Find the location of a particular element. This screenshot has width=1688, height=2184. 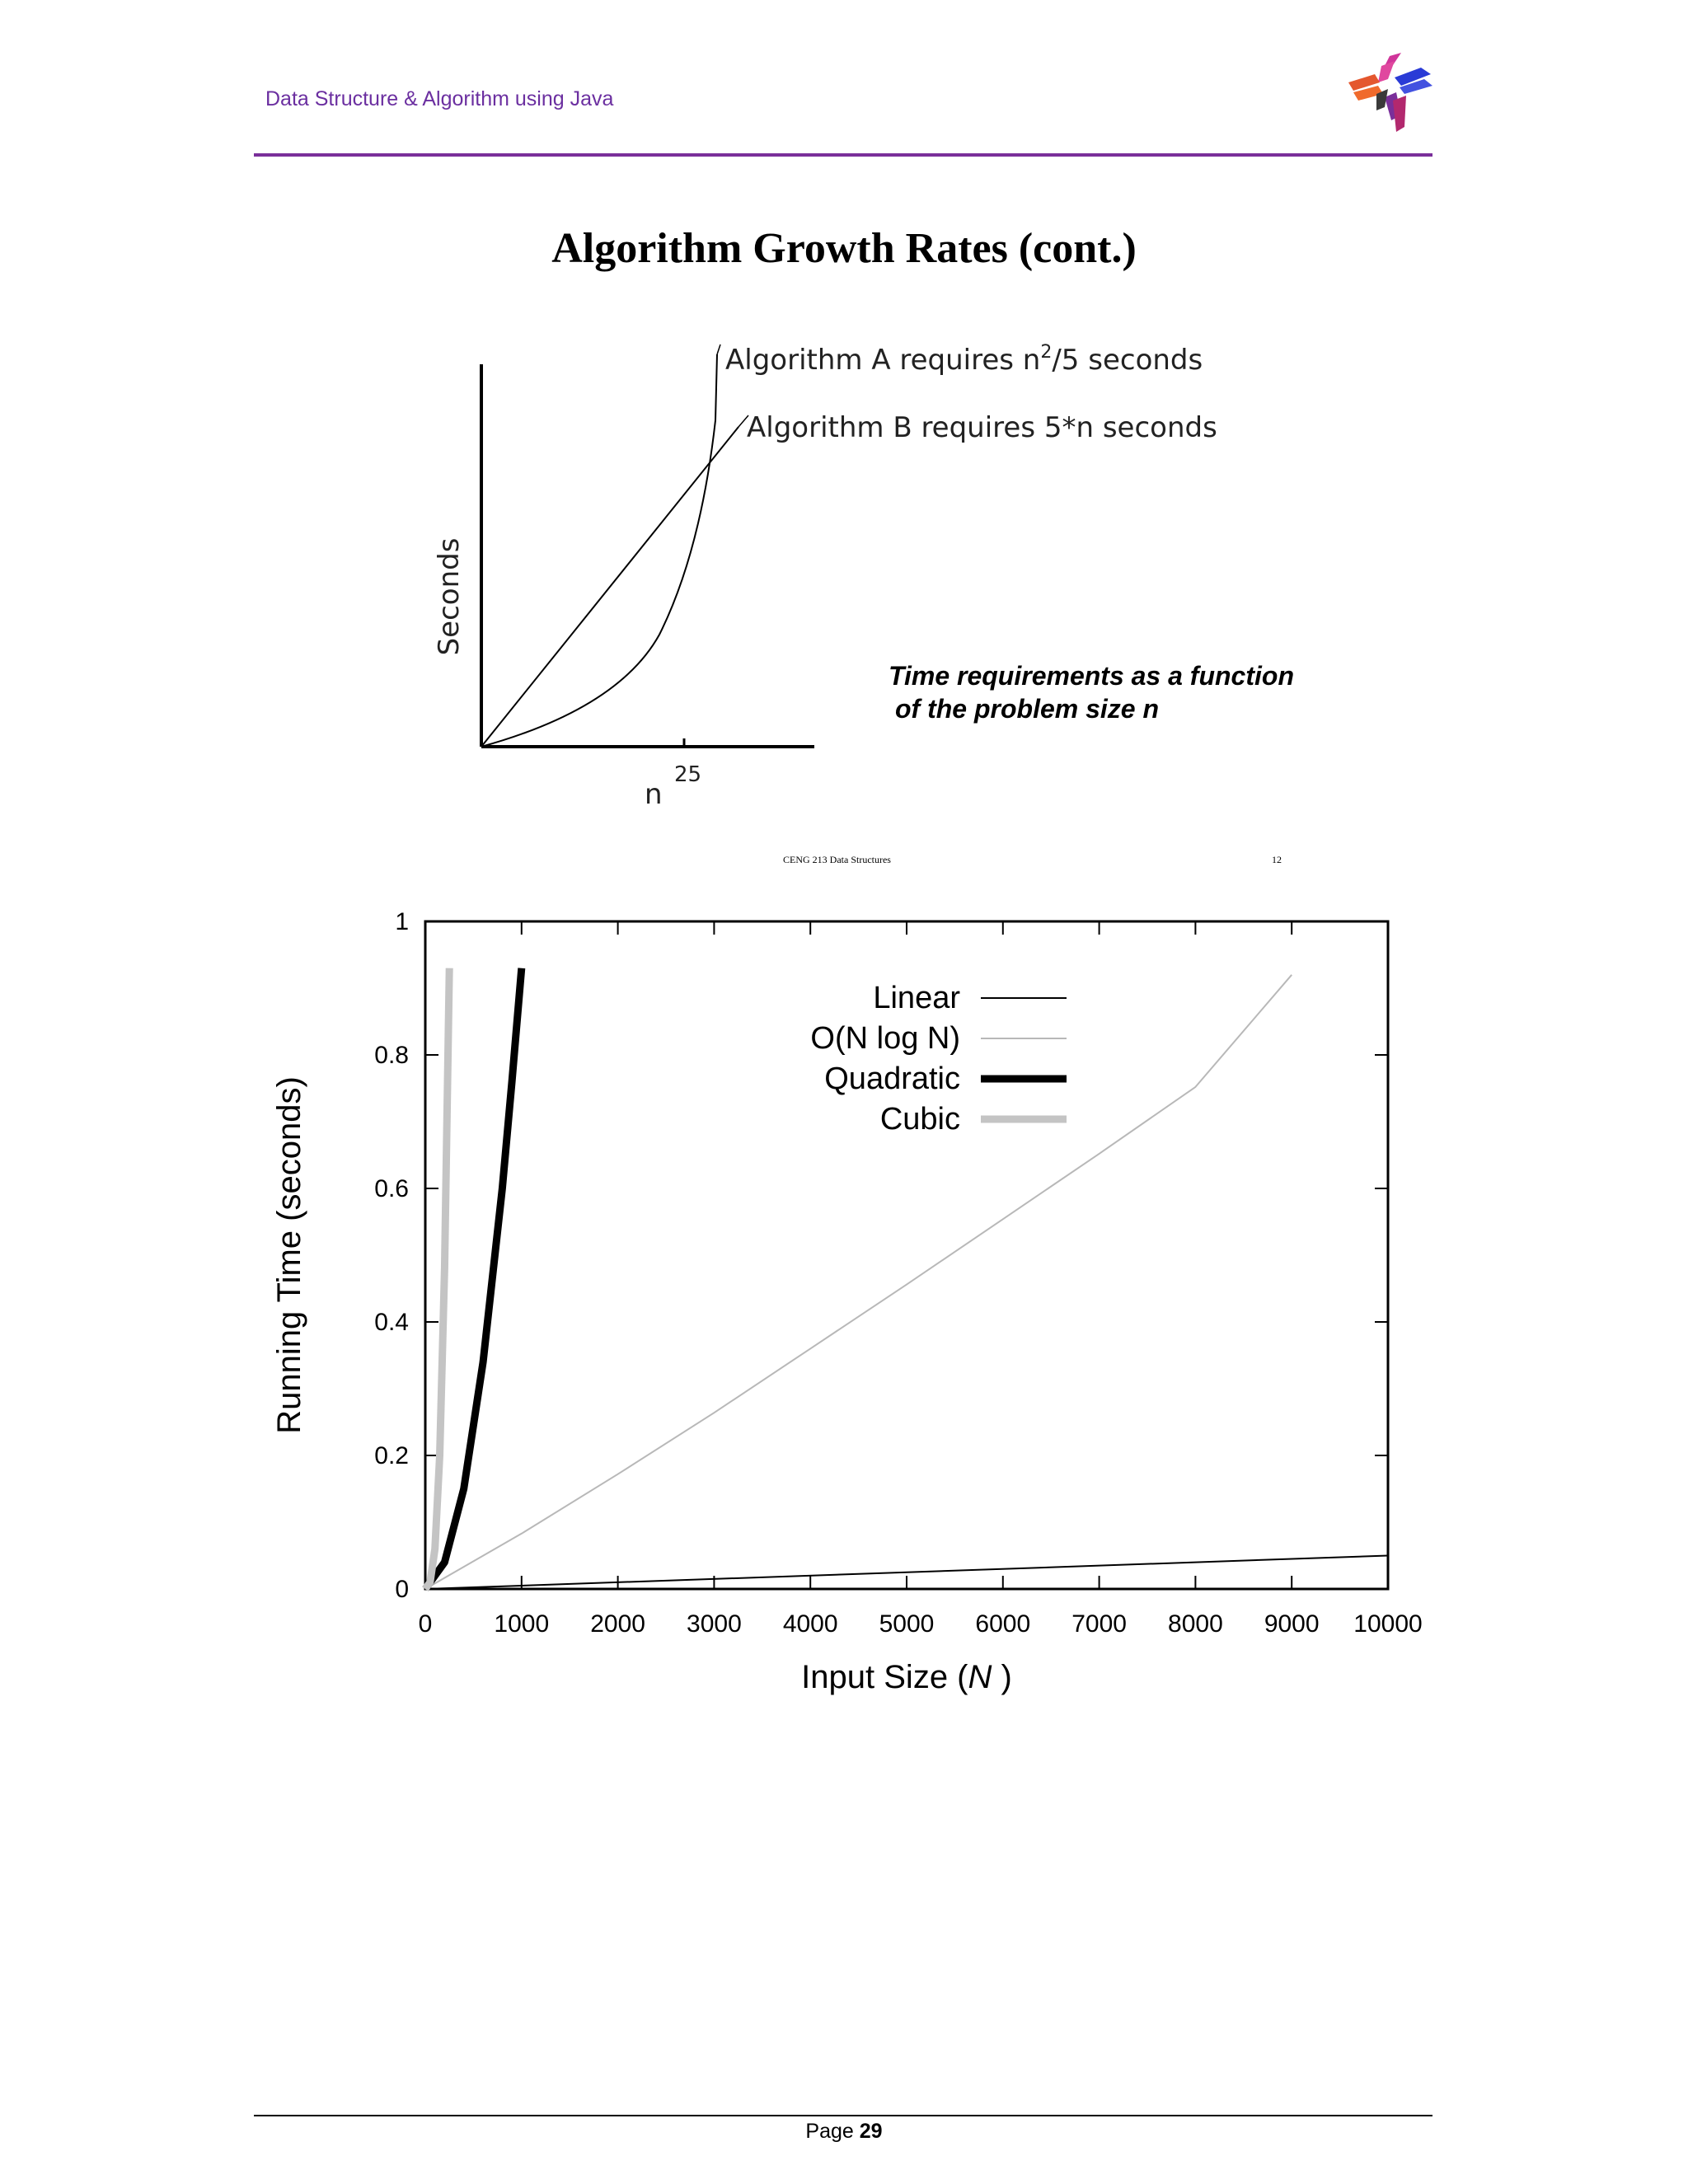

y-tick-label: 0.2 is located at coordinates (392, 1455).